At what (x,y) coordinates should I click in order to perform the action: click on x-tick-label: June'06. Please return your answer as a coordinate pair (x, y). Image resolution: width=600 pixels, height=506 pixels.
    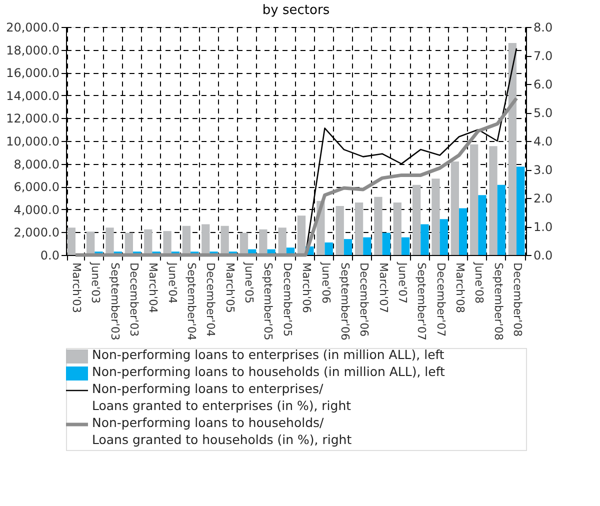
    Looking at the image, I should click on (325, 283).